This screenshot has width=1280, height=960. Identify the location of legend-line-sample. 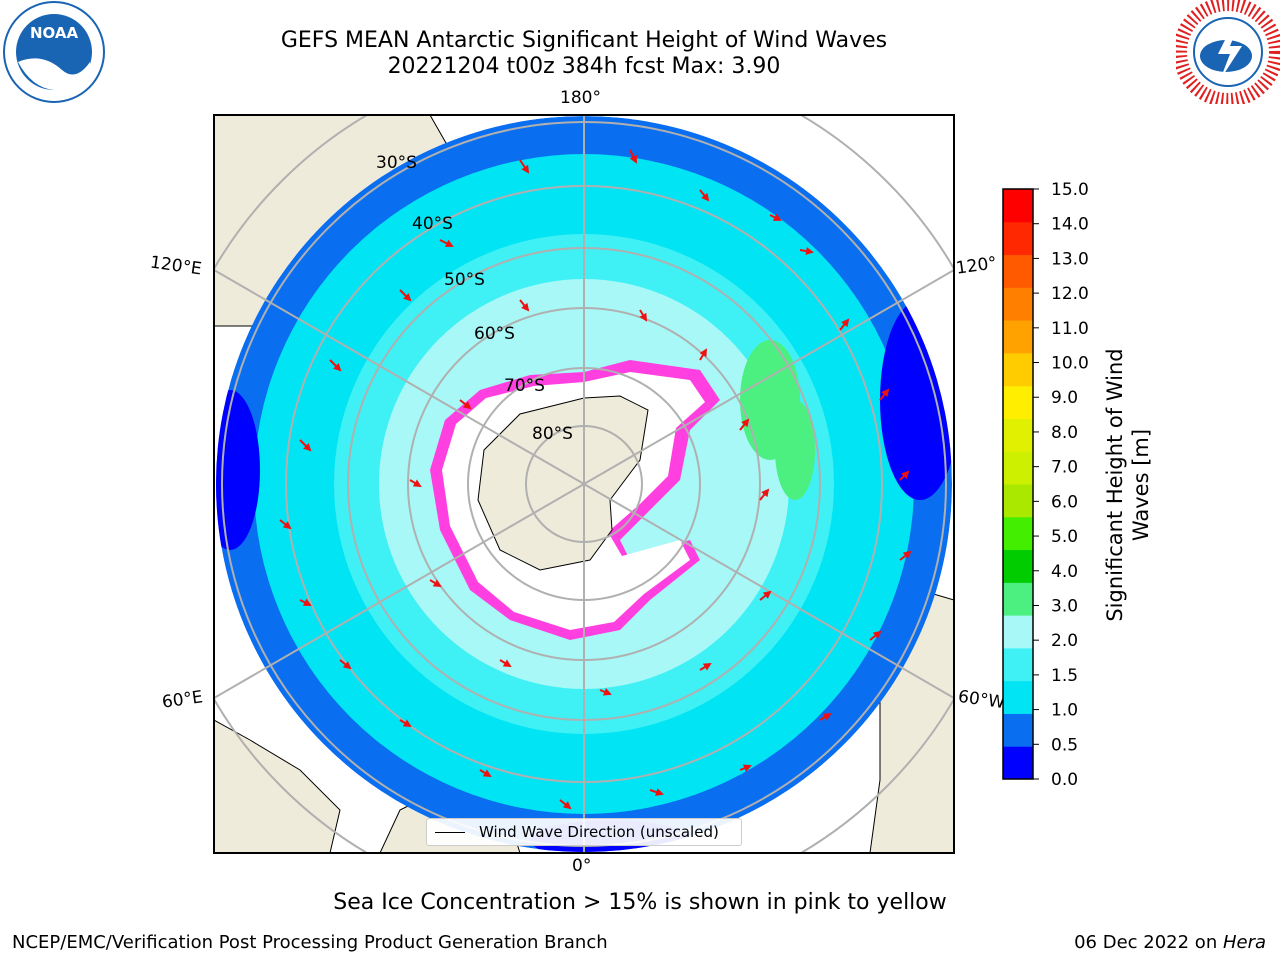
(450, 832).